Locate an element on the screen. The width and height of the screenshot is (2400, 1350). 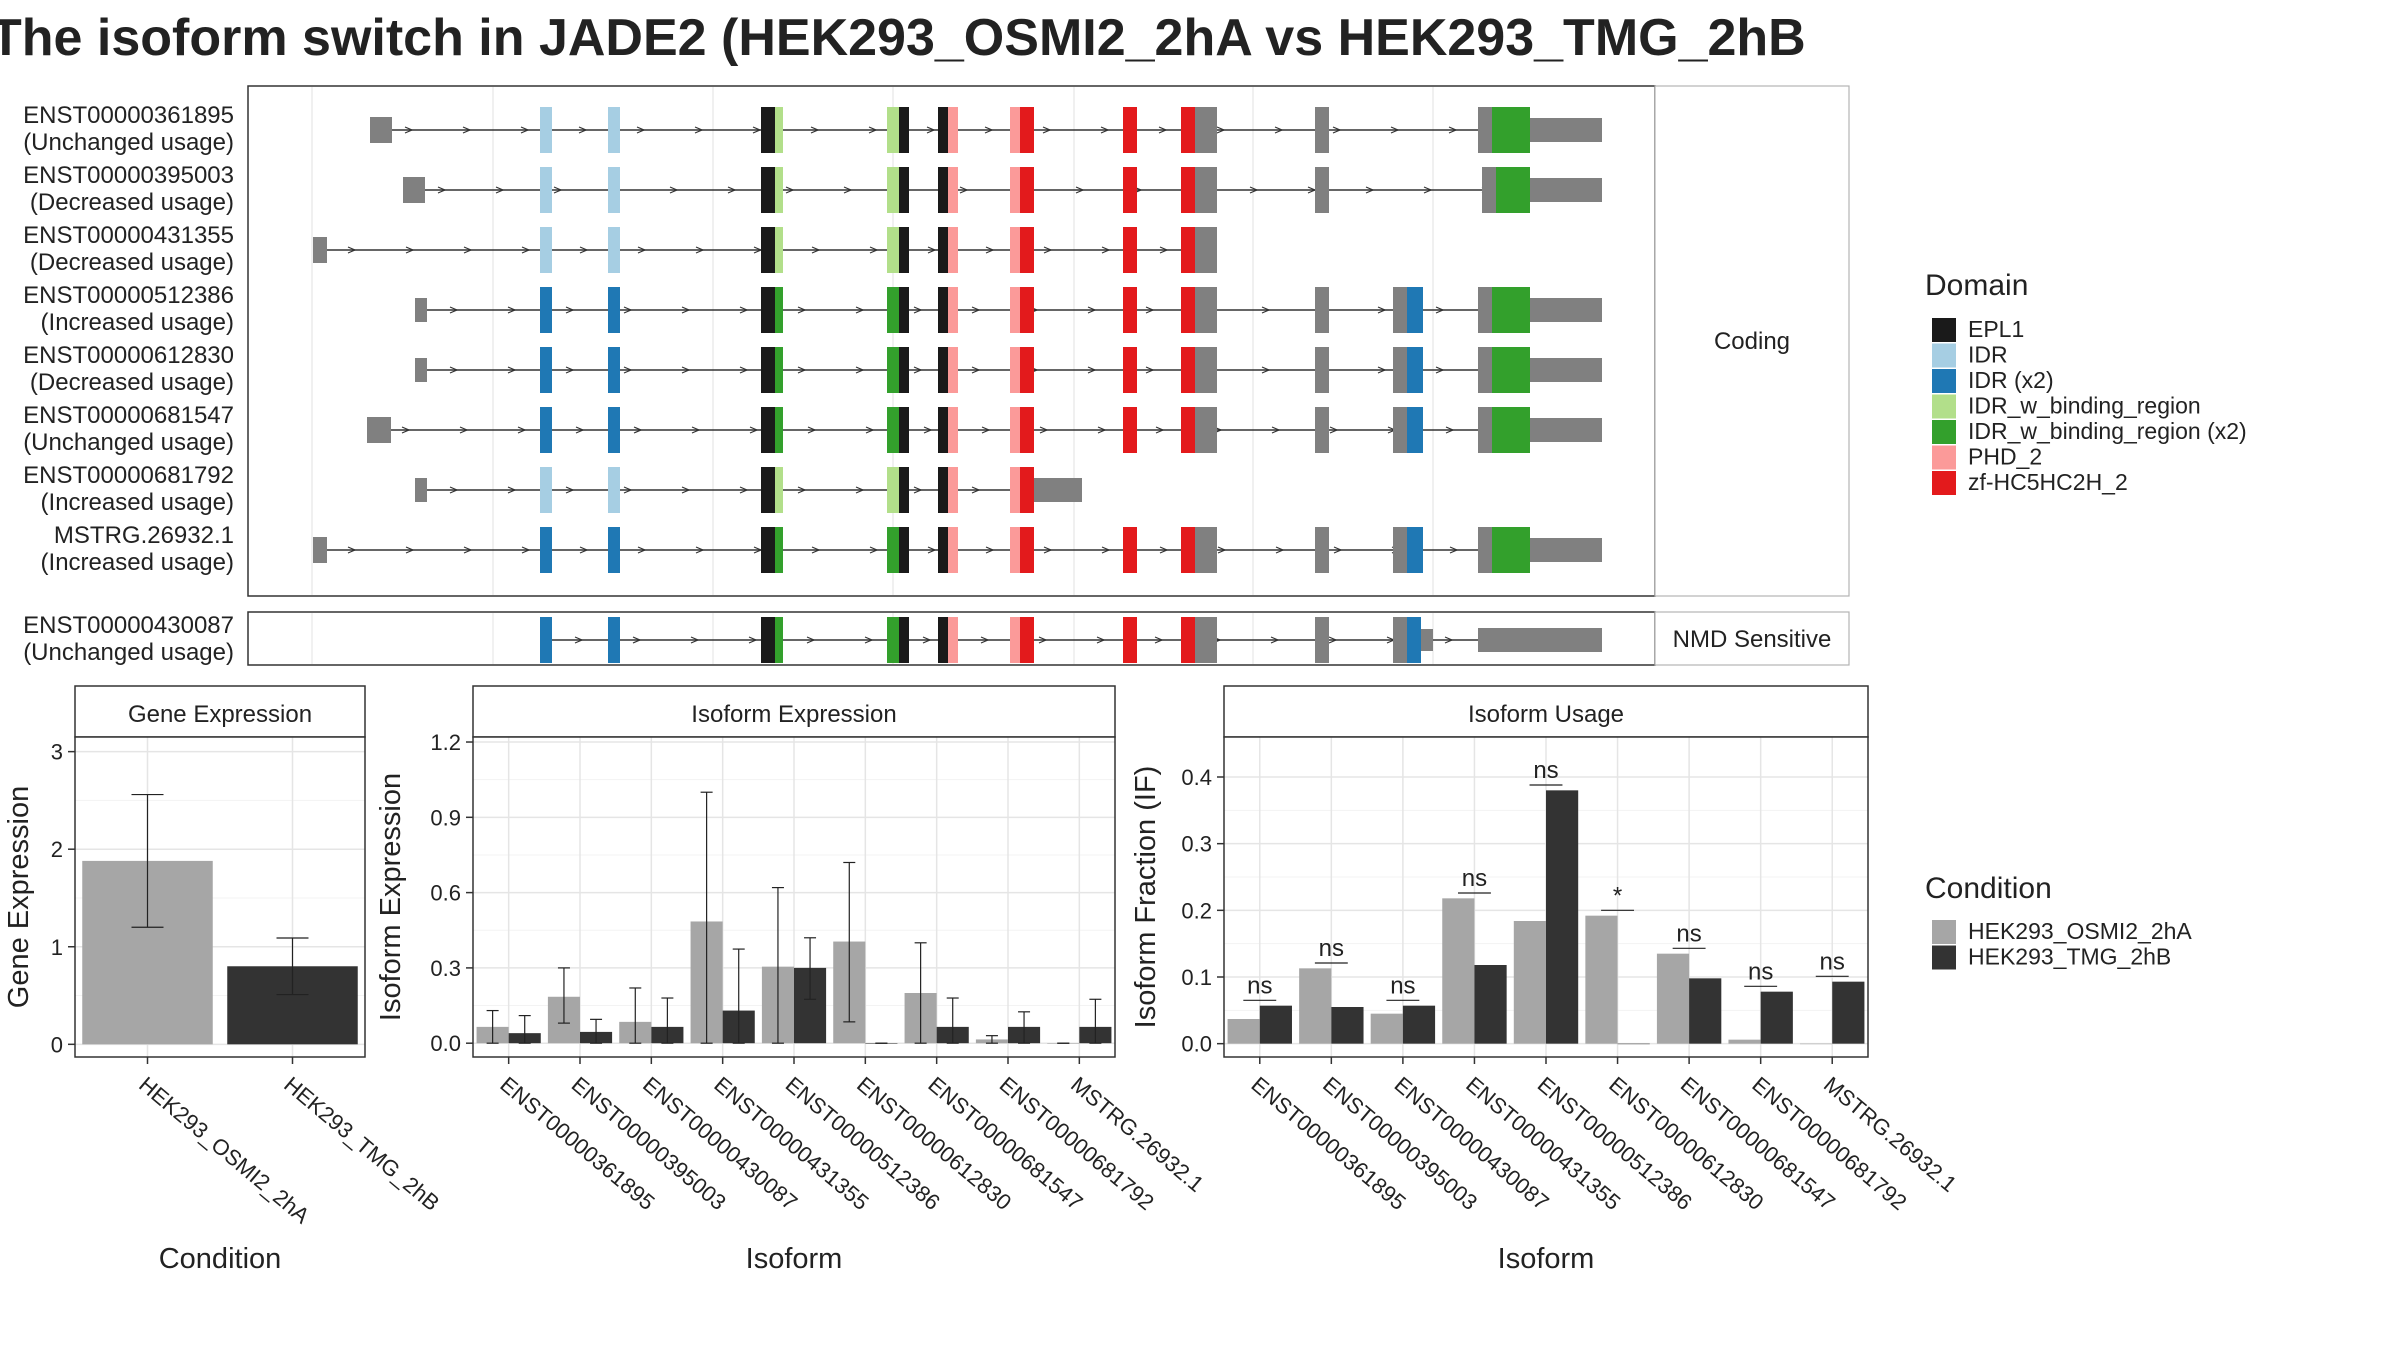
condition-legend-swatch is located at coordinates (1944, 957).